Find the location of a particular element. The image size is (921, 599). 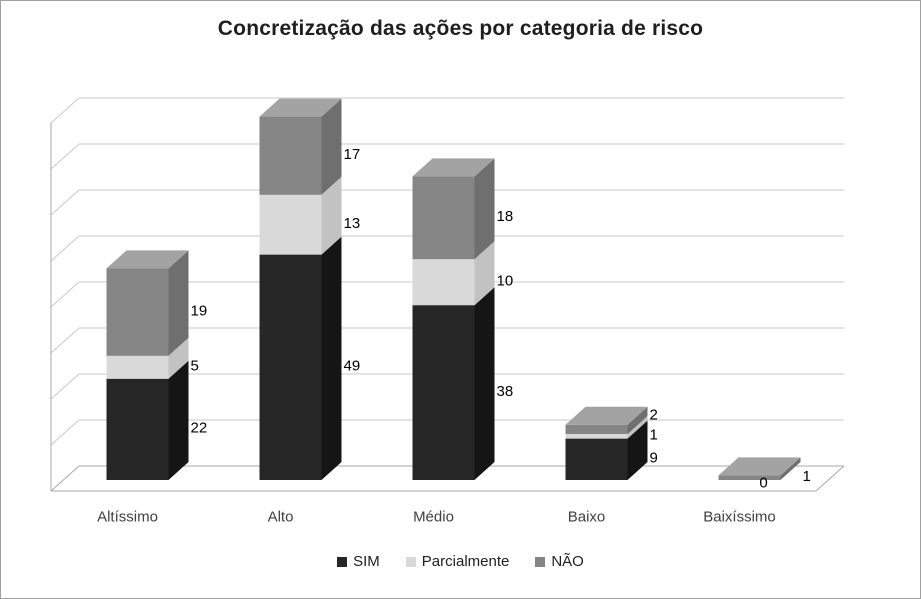

floor-left-edge is located at coordinates (65, 478).